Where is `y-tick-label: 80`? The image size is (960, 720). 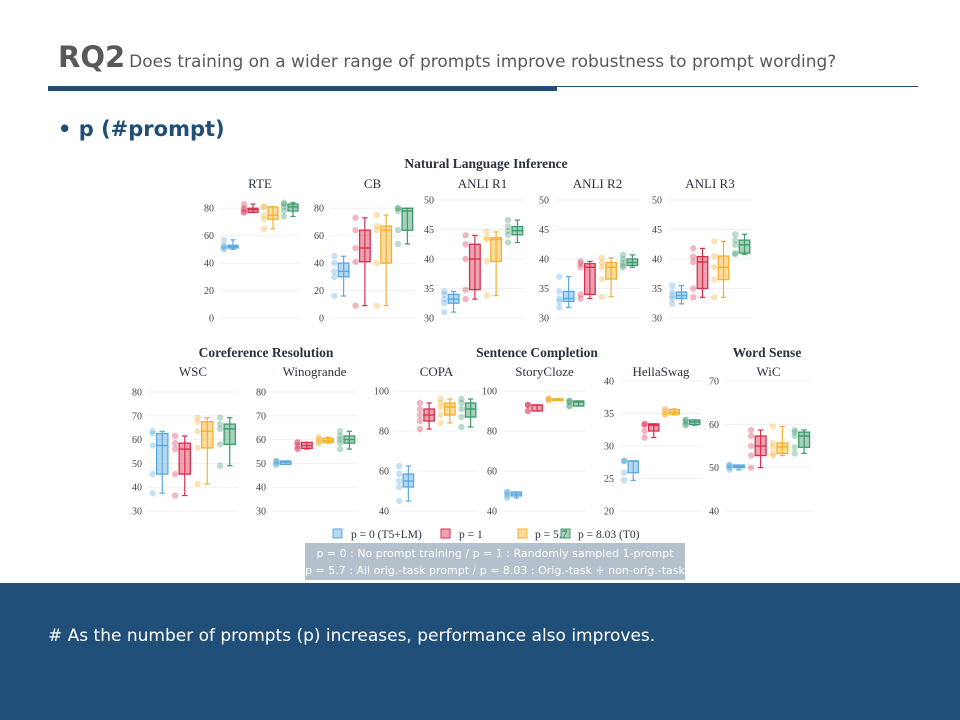
y-tick-label: 80 is located at coordinates (319, 209).